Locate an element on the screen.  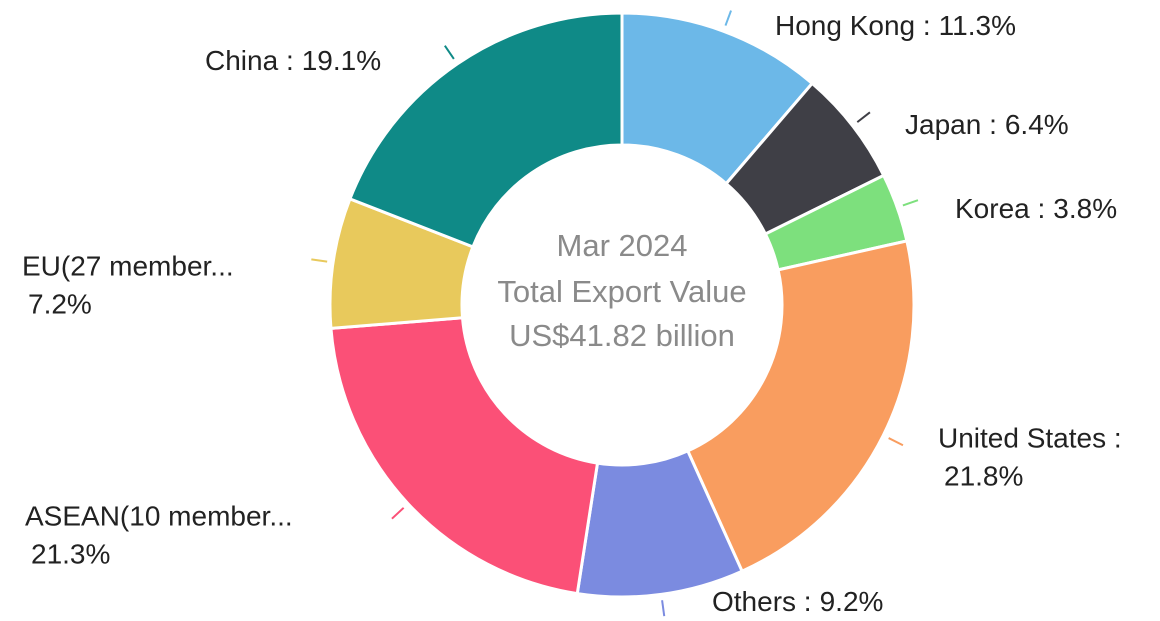
label-value: 11.3% is located at coordinates (977, 25).